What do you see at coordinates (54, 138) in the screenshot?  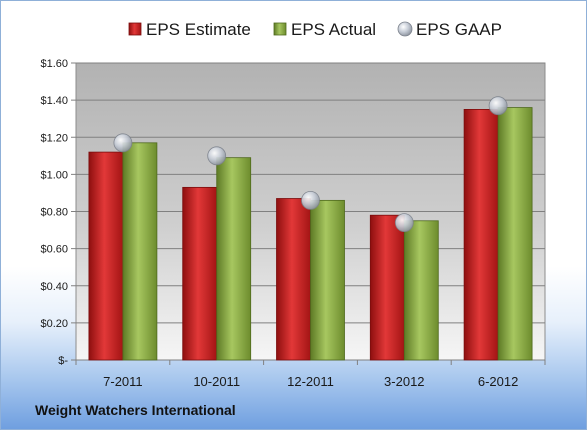 I see `y-tick-label: $1.20` at bounding box center [54, 138].